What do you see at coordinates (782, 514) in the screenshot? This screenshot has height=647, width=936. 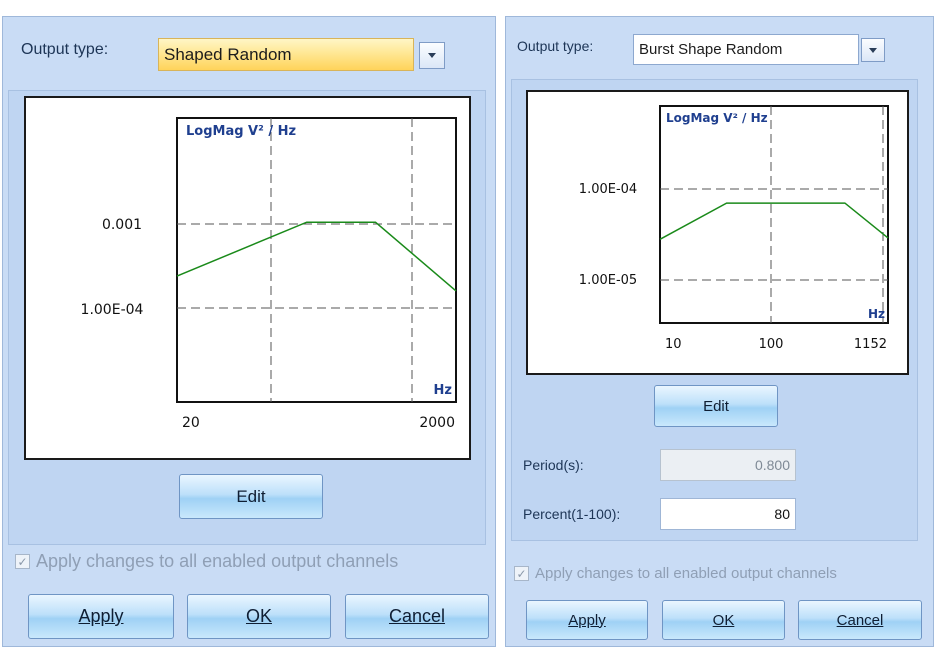 I see `percent-value: 80` at bounding box center [782, 514].